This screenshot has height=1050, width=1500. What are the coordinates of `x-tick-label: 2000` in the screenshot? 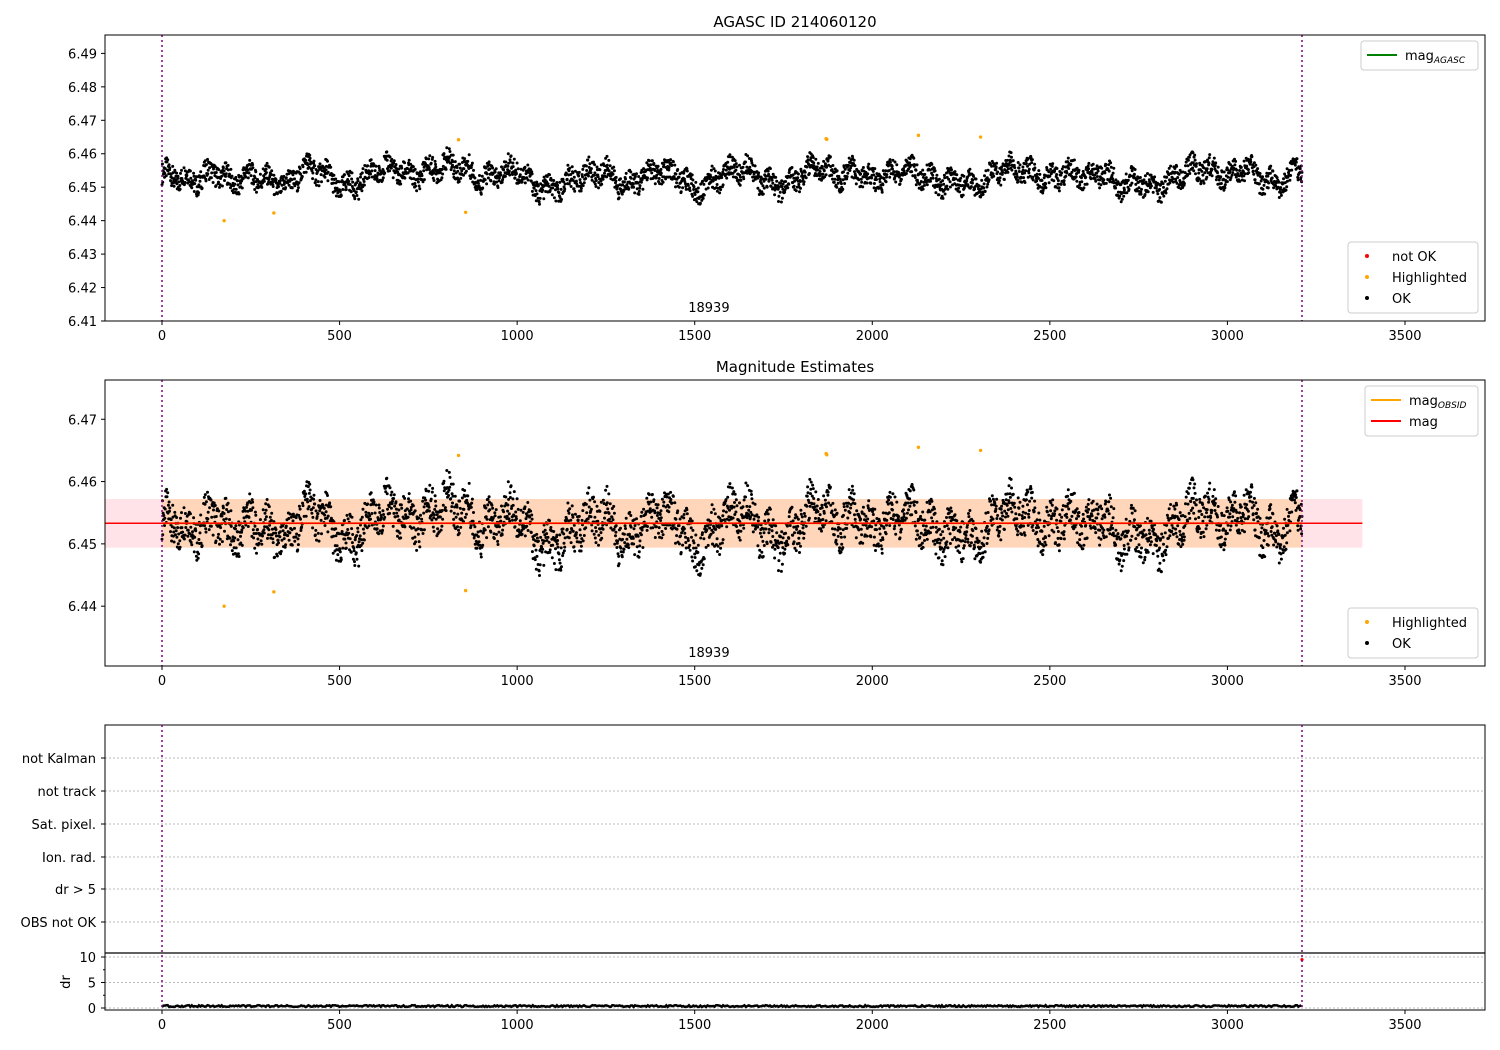 It's located at (872, 336).